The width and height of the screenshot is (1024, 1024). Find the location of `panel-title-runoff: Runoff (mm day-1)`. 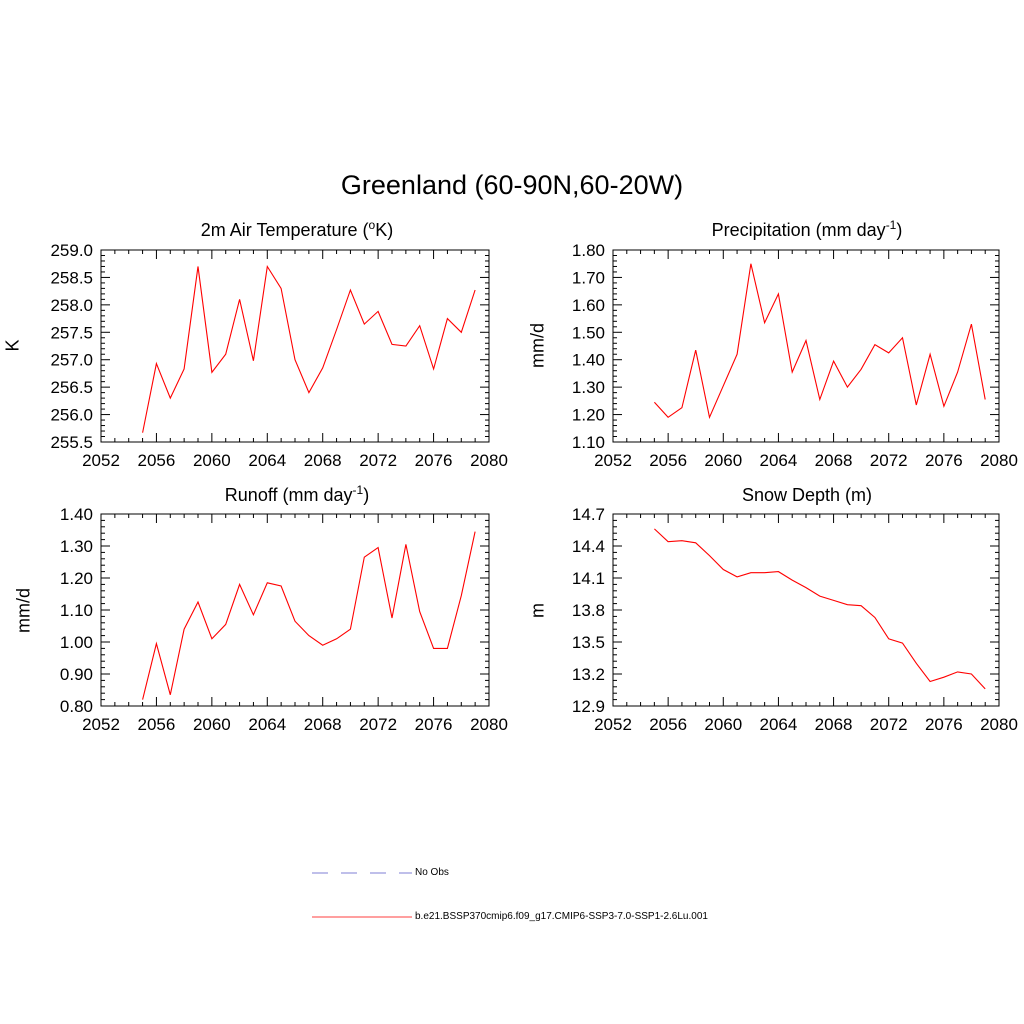

panel-title-runoff: Runoff (mm day-1) is located at coordinates (297, 494).